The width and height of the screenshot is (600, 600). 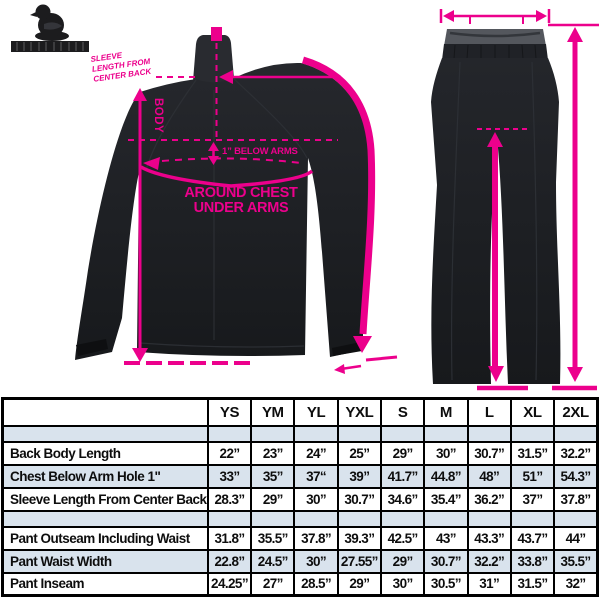 I want to click on measurement-value: 24.25”, so click(x=229, y=584).